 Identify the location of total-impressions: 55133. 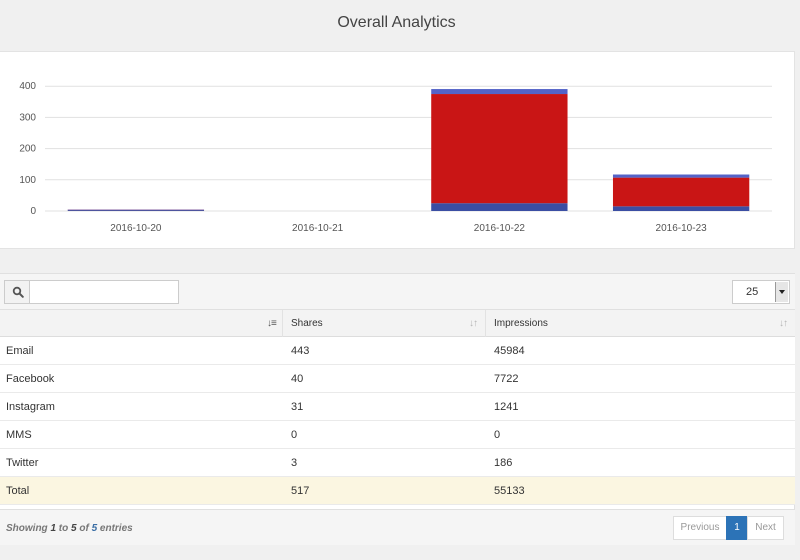
(509, 491).